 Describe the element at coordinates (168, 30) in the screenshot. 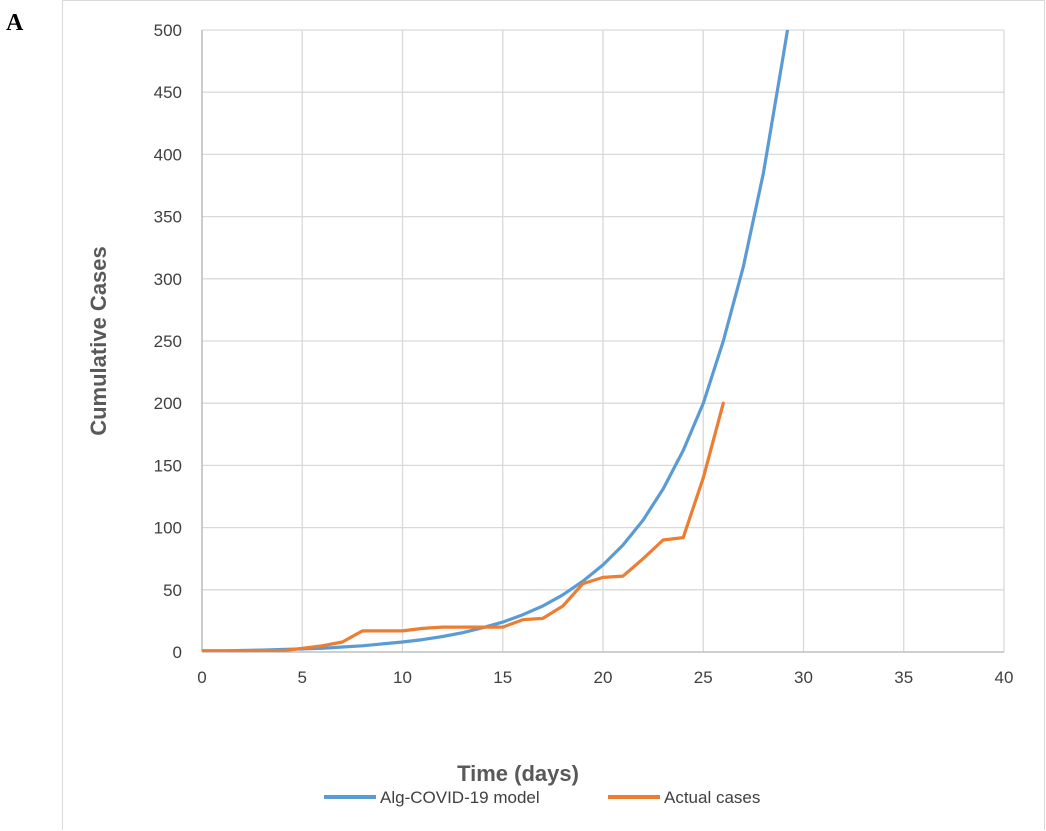

I see `y-tick-label: 500` at that location.